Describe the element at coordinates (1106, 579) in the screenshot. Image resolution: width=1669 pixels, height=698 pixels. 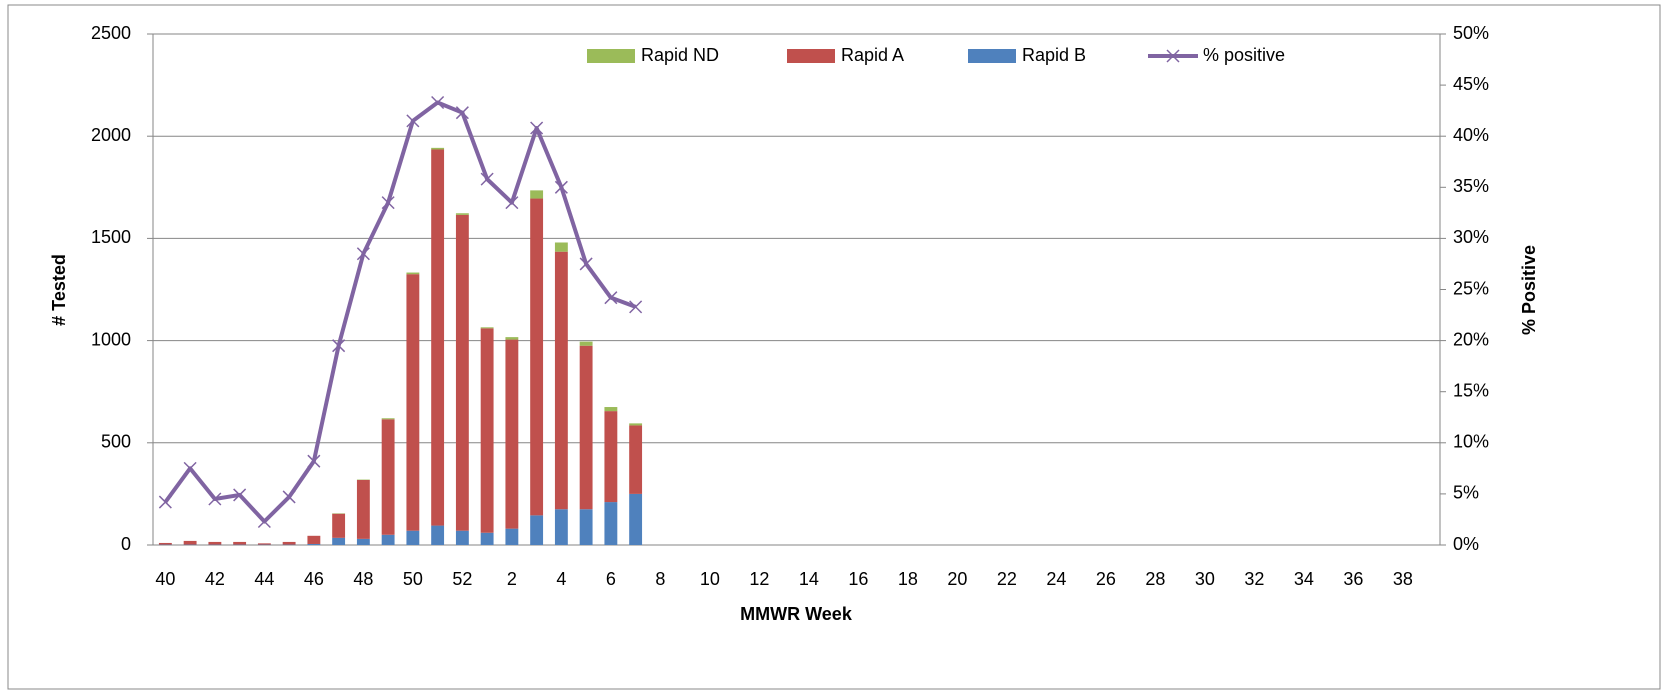
I see `x-tick-label: 26` at that location.